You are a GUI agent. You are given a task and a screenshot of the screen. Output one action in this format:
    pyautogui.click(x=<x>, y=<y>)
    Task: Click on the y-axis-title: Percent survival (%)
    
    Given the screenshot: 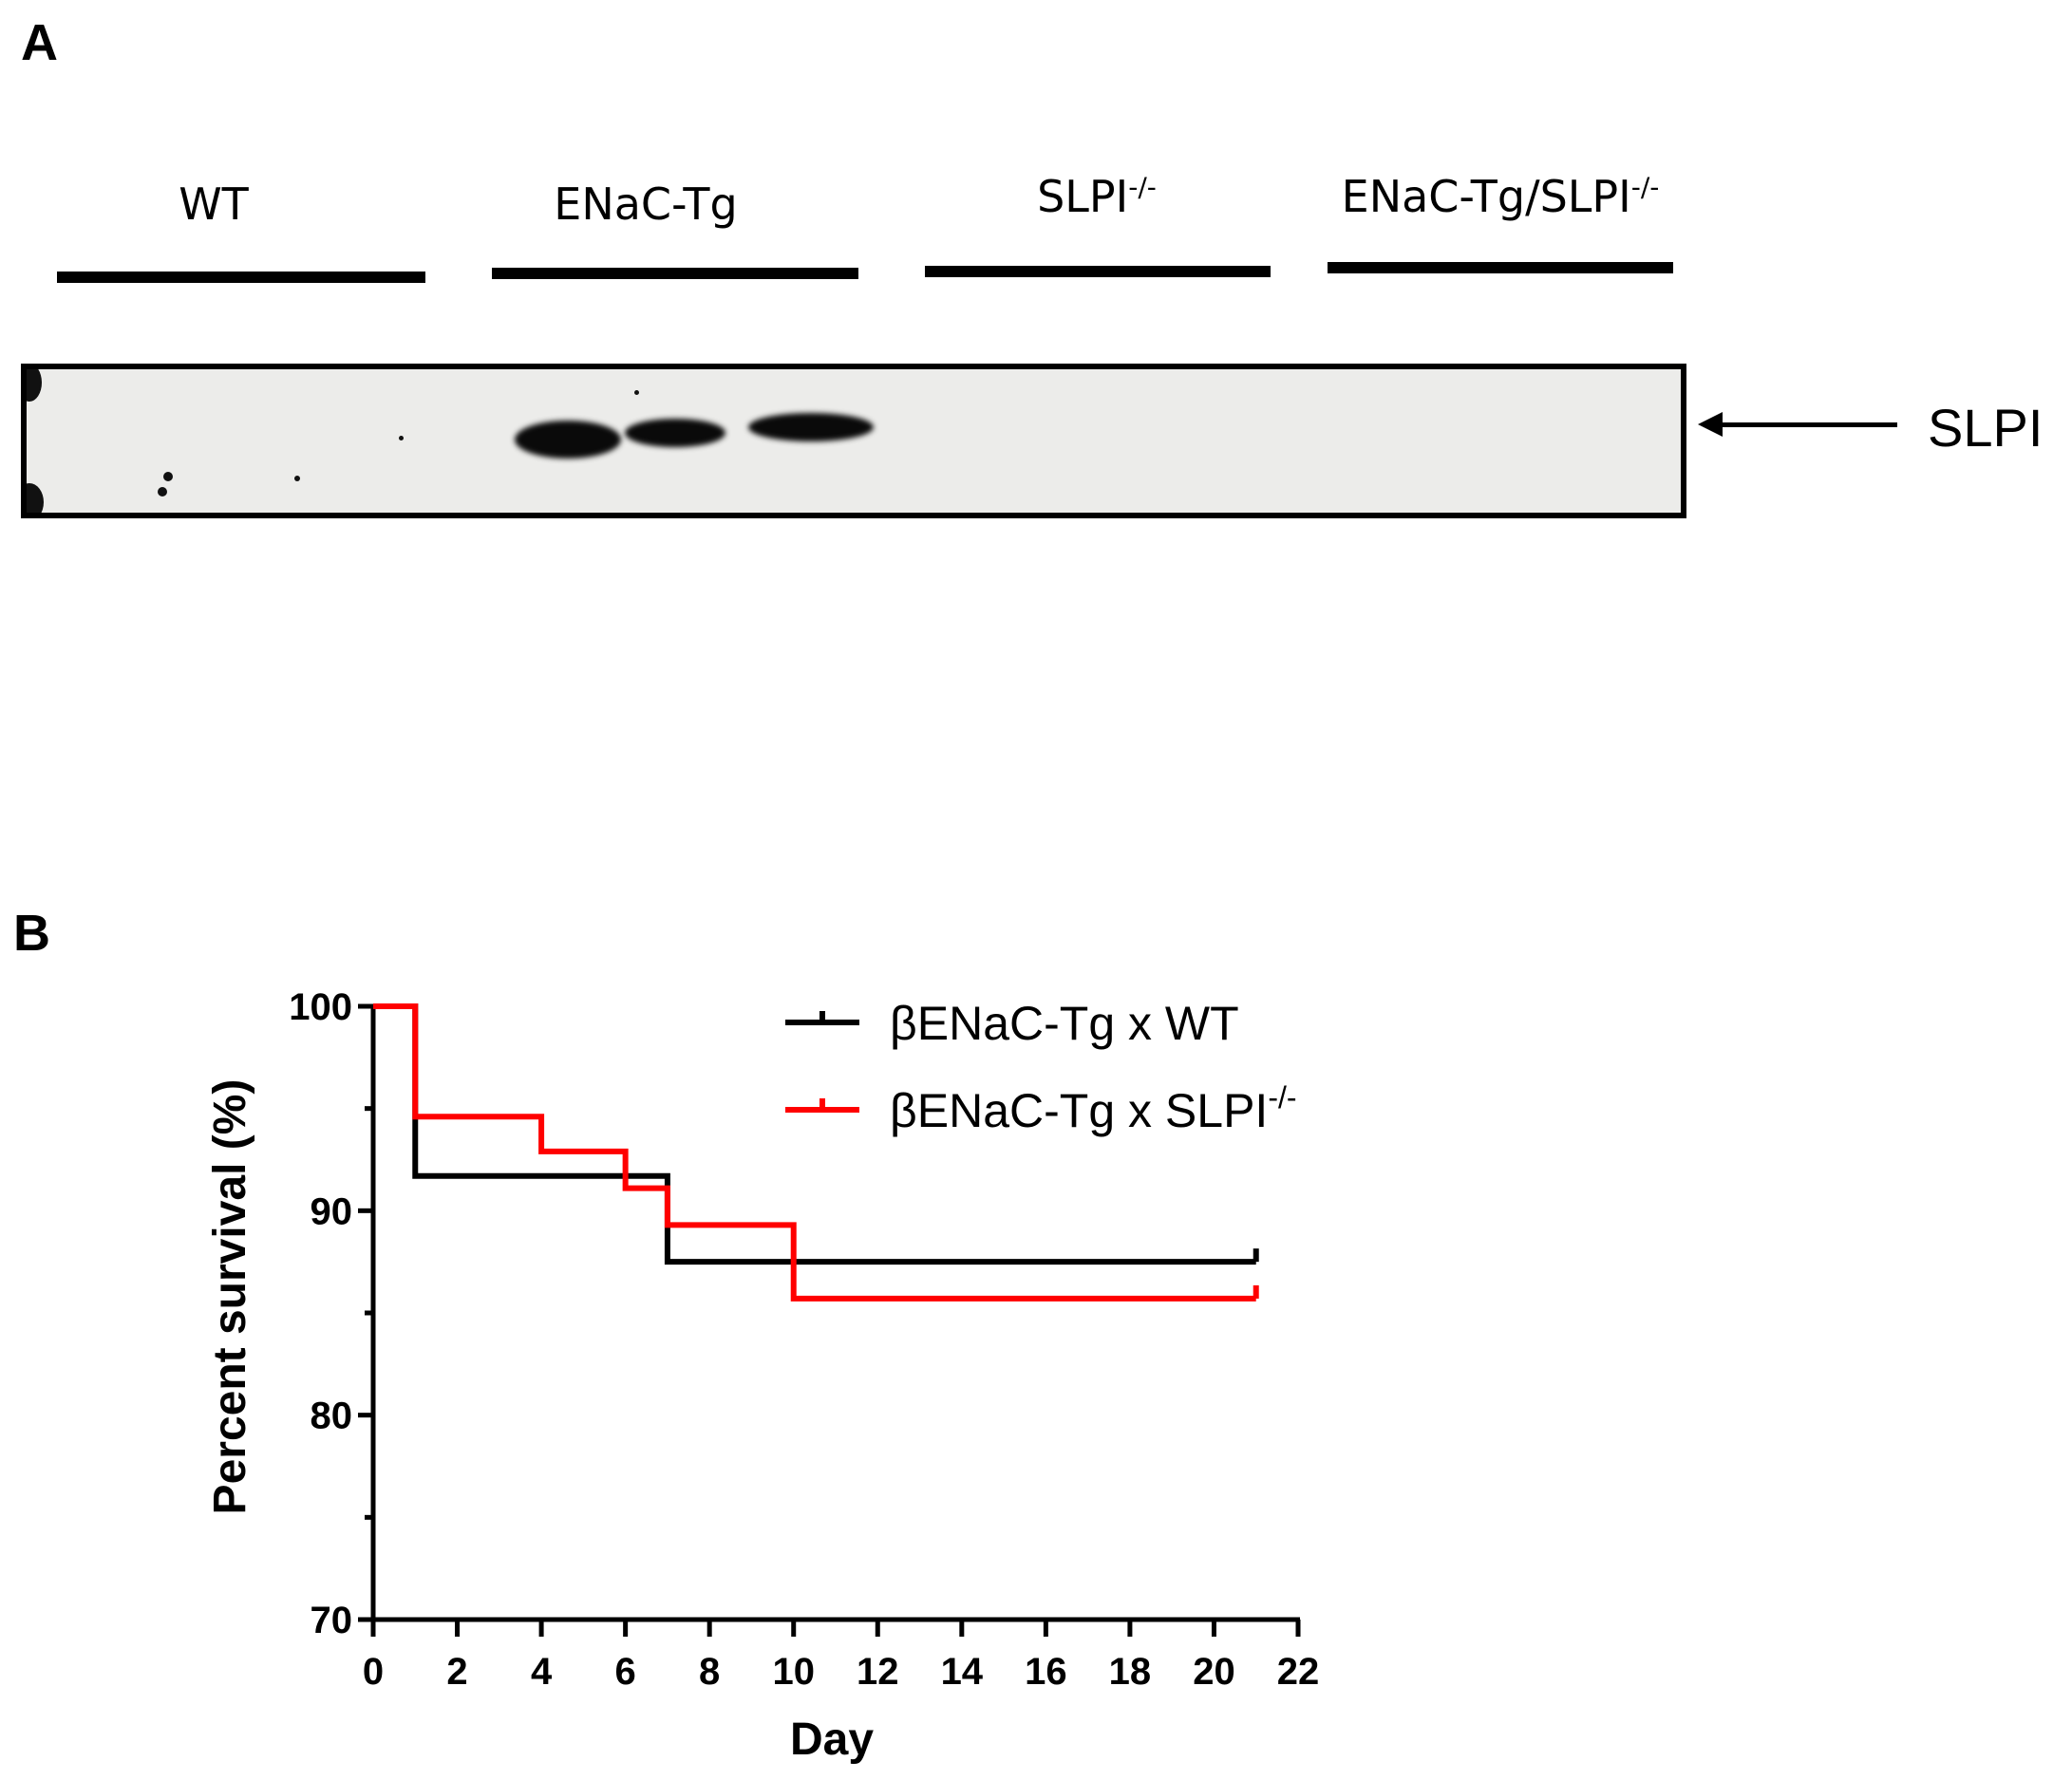 What is the action you would take?
    pyautogui.click(x=230, y=1297)
    